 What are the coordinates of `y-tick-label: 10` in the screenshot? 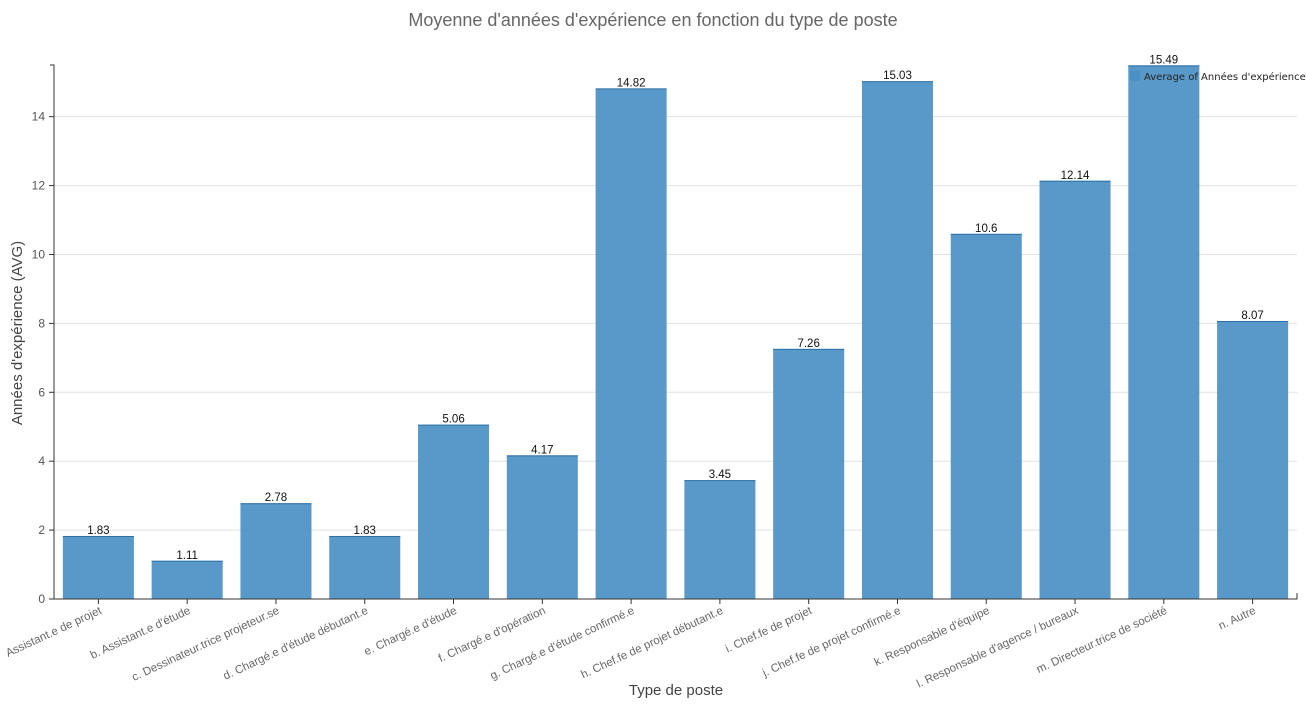 It's located at (39, 254).